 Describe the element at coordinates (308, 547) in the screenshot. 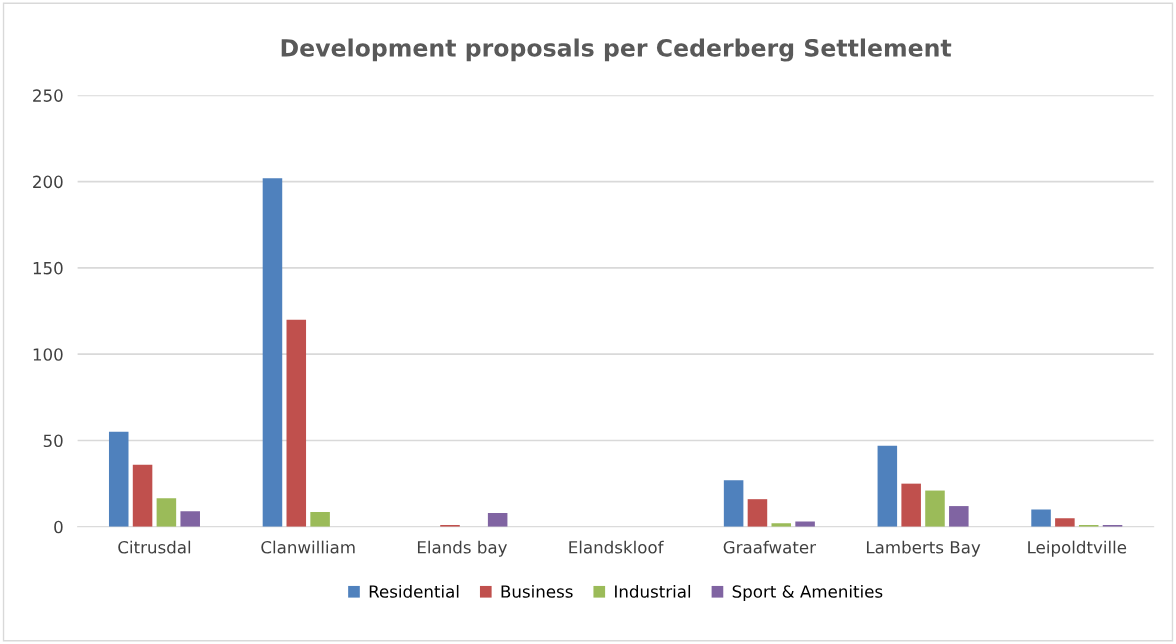

I see `x-tick-label: Clanwilliam` at that location.